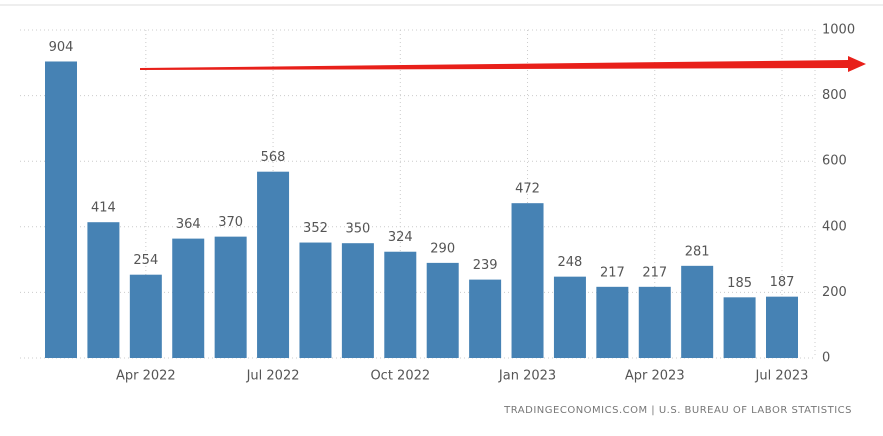 The image size is (883, 436). Describe the element at coordinates (485, 265) in the screenshot. I see `value-label: 239` at that location.